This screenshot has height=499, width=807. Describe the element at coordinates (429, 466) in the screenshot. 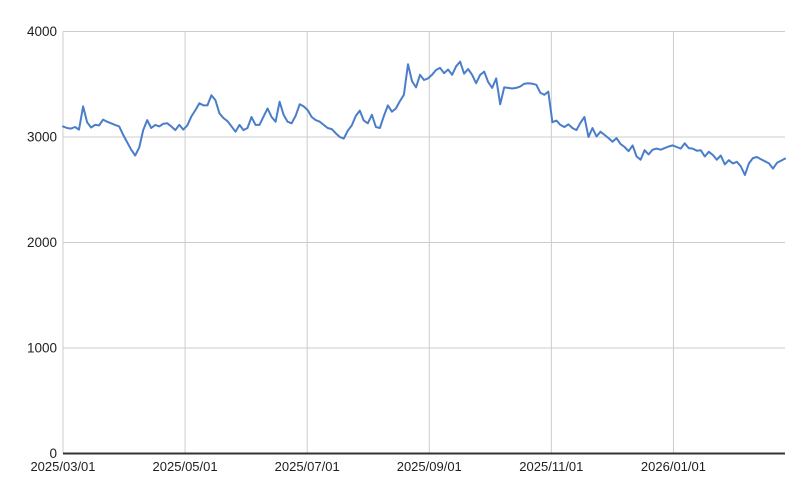

I see `x-tick-label: 2025/09/01` at that location.